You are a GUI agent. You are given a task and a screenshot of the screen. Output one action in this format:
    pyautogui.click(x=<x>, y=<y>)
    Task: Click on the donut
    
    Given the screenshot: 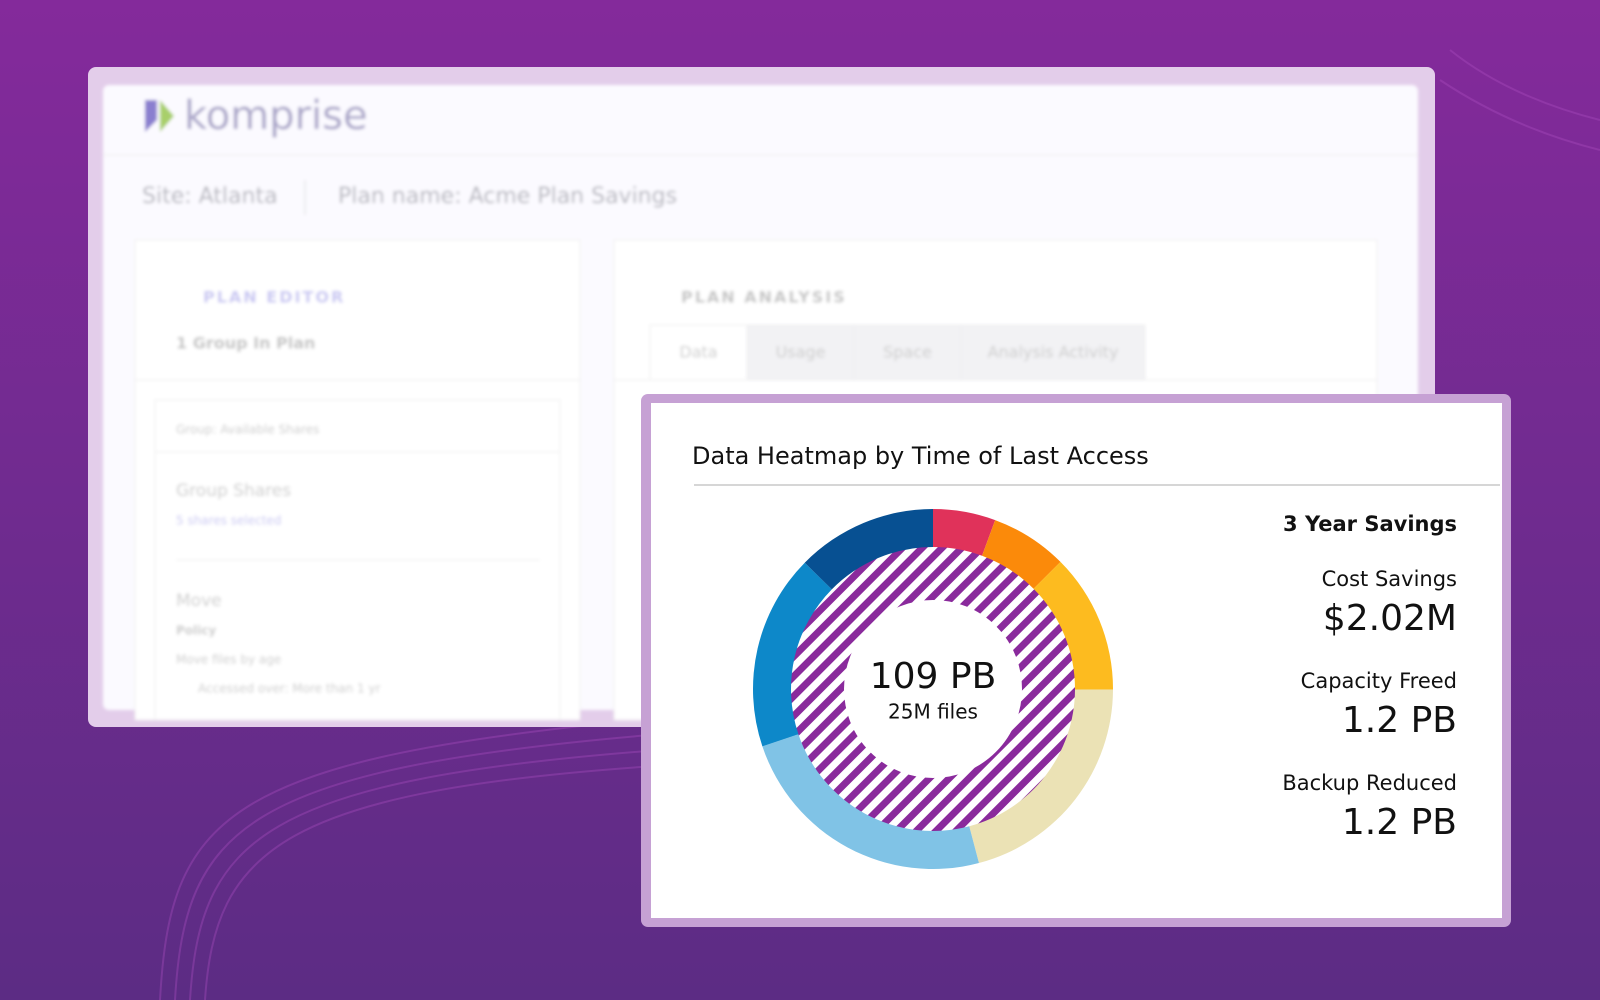 What is the action you would take?
    pyautogui.click(x=932, y=689)
    